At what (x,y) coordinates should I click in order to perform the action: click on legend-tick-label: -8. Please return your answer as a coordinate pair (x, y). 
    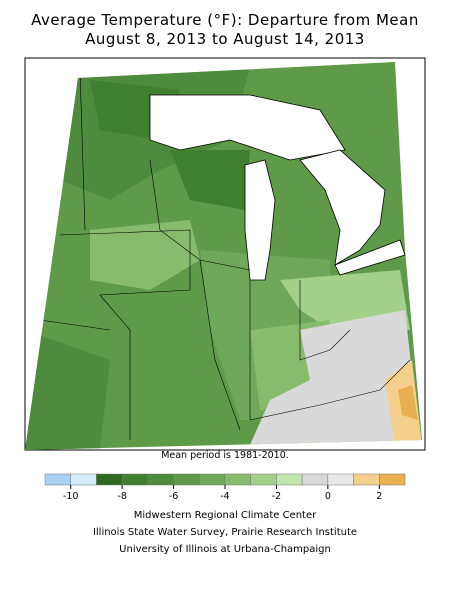
    Looking at the image, I should click on (121, 496).